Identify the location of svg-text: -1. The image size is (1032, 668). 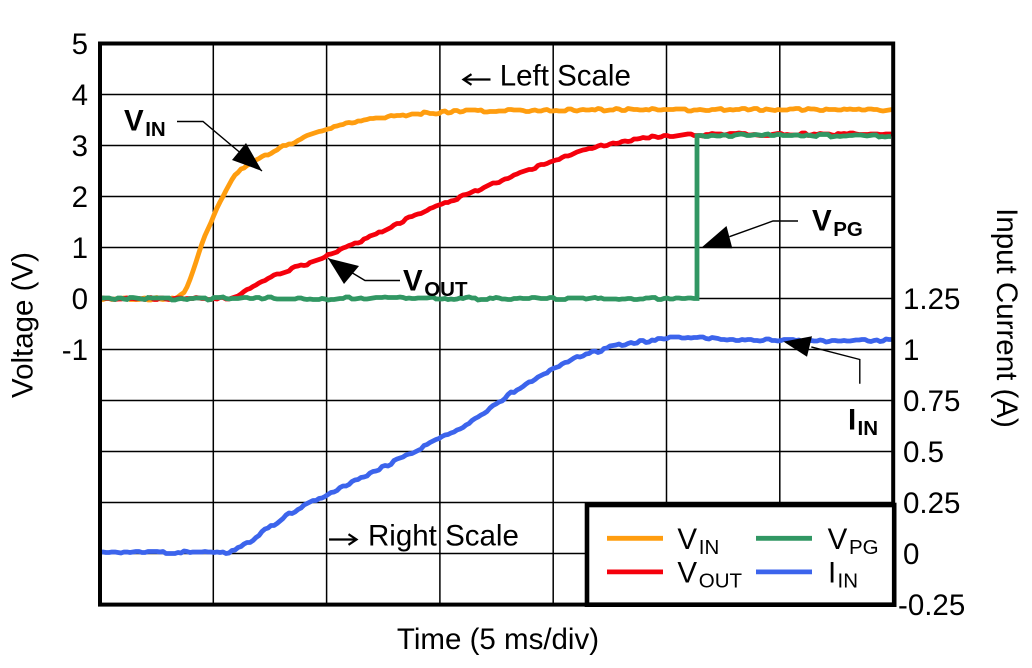
(75, 350).